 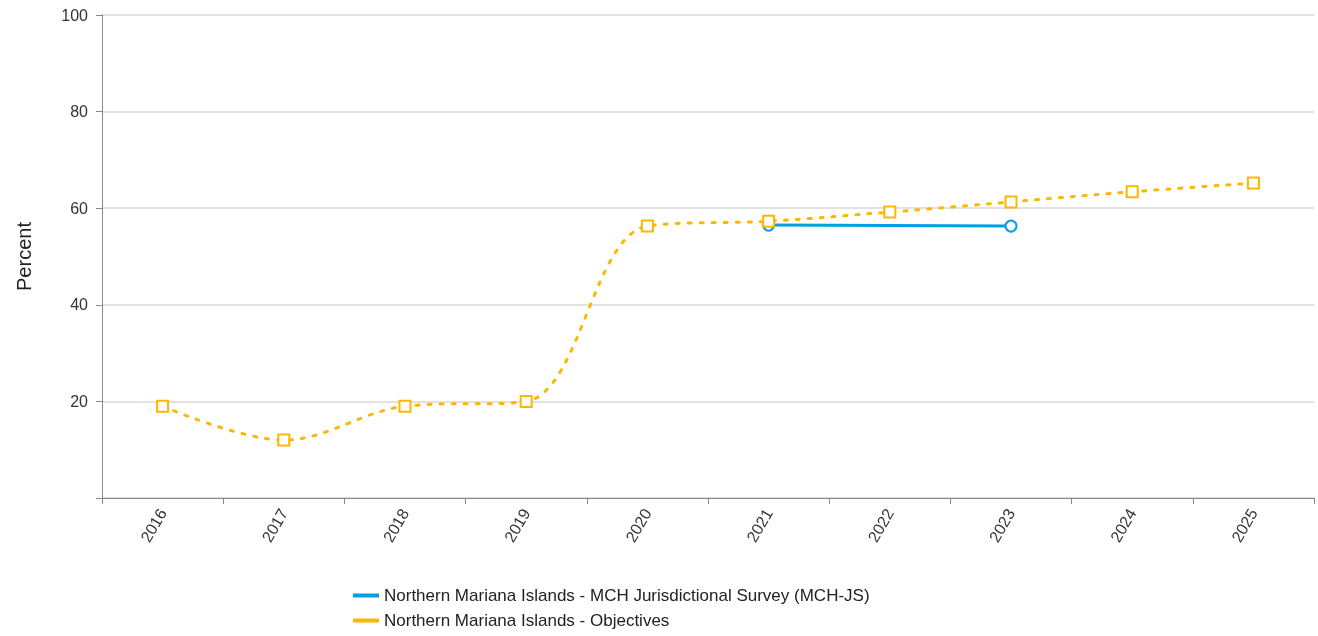 I want to click on legend-label: Northern Mariana Islands - Objectives, so click(x=527, y=620).